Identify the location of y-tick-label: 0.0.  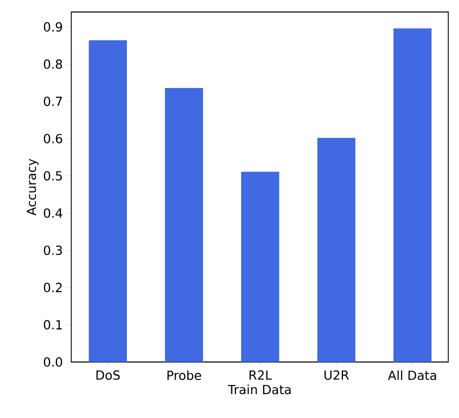
(53, 362).